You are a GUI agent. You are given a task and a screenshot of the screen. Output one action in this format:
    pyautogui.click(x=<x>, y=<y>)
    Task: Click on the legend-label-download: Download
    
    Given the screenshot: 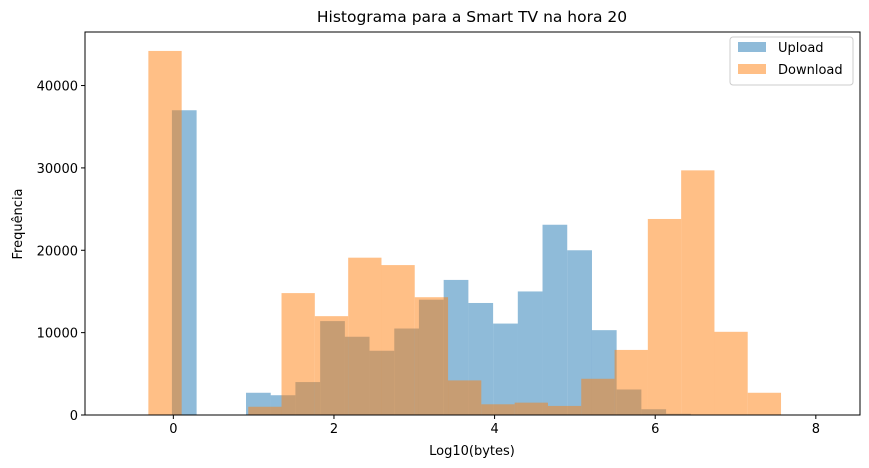 What is the action you would take?
    pyautogui.click(x=810, y=70)
    